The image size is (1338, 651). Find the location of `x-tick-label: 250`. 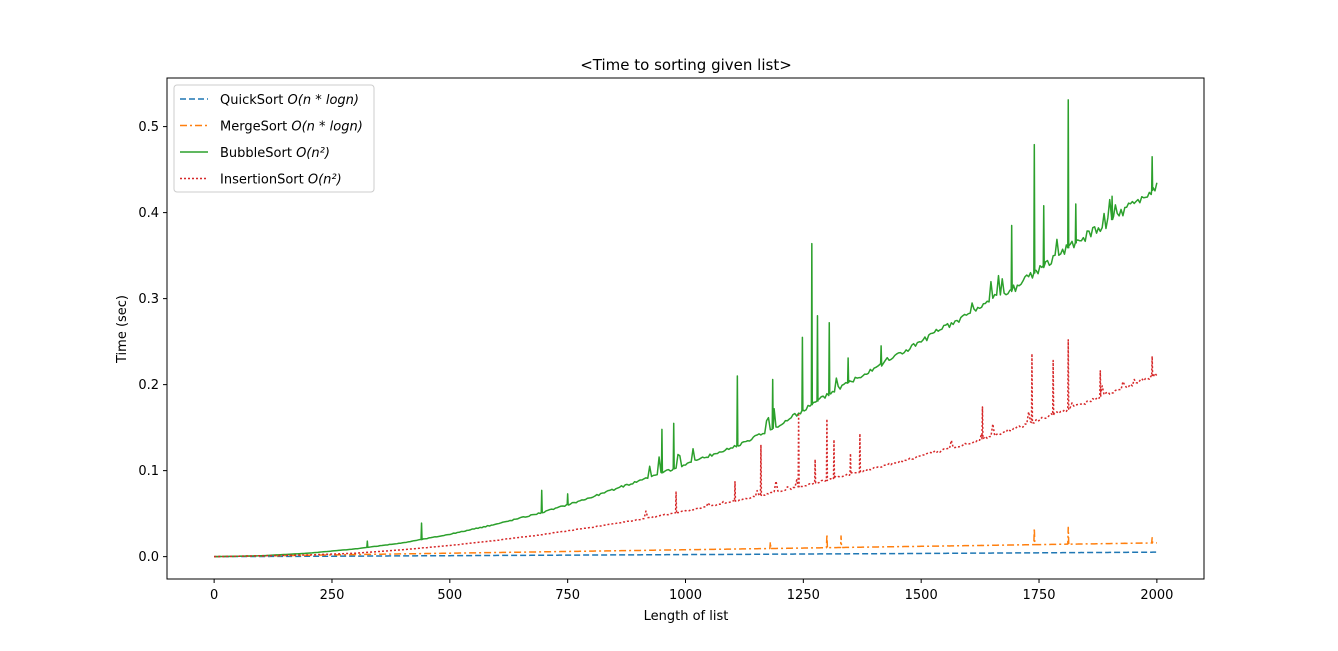

x-tick-label: 250 is located at coordinates (332, 595).